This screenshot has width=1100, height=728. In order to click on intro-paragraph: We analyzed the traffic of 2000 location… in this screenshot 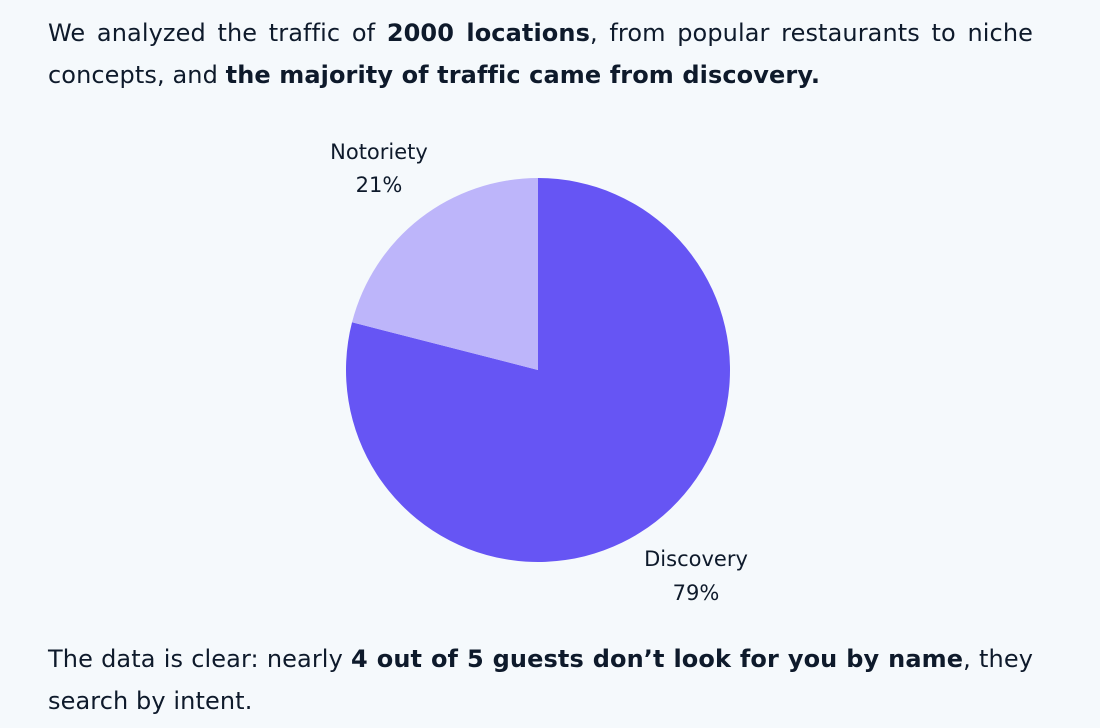, I will do `click(540, 54)`.